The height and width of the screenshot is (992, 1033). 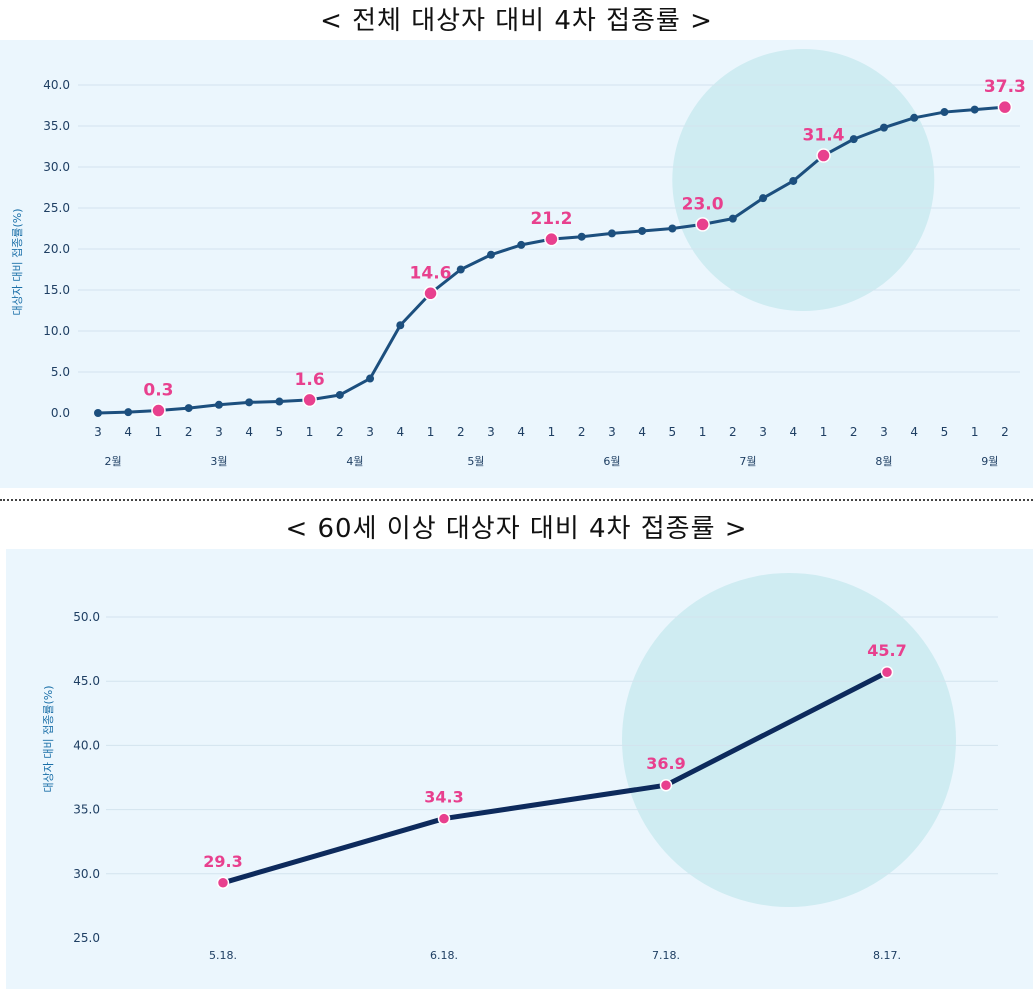 What do you see at coordinates (551, 219) in the screenshot?
I see `data-label: 21.2` at bounding box center [551, 219].